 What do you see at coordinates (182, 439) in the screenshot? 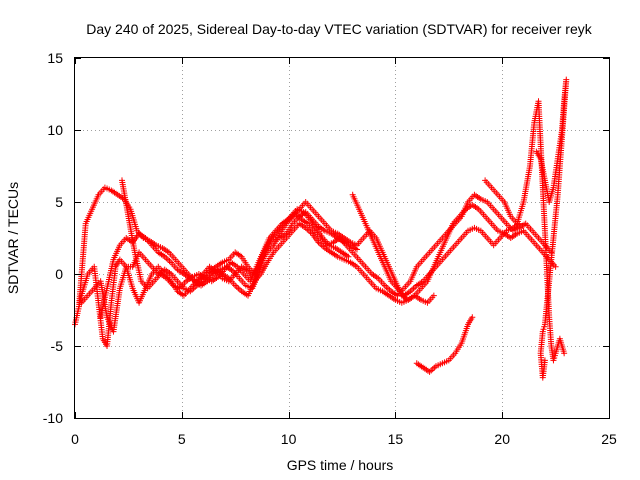
I see `x-tick-label: 5` at bounding box center [182, 439].